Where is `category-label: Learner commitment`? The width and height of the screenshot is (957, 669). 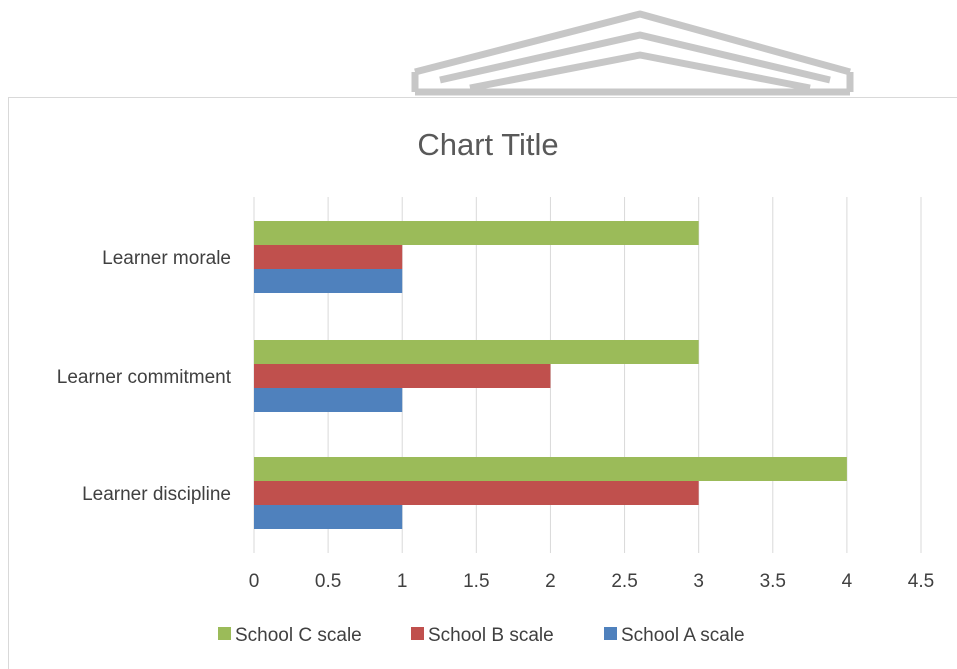 category-label: Learner commitment is located at coordinates (144, 377).